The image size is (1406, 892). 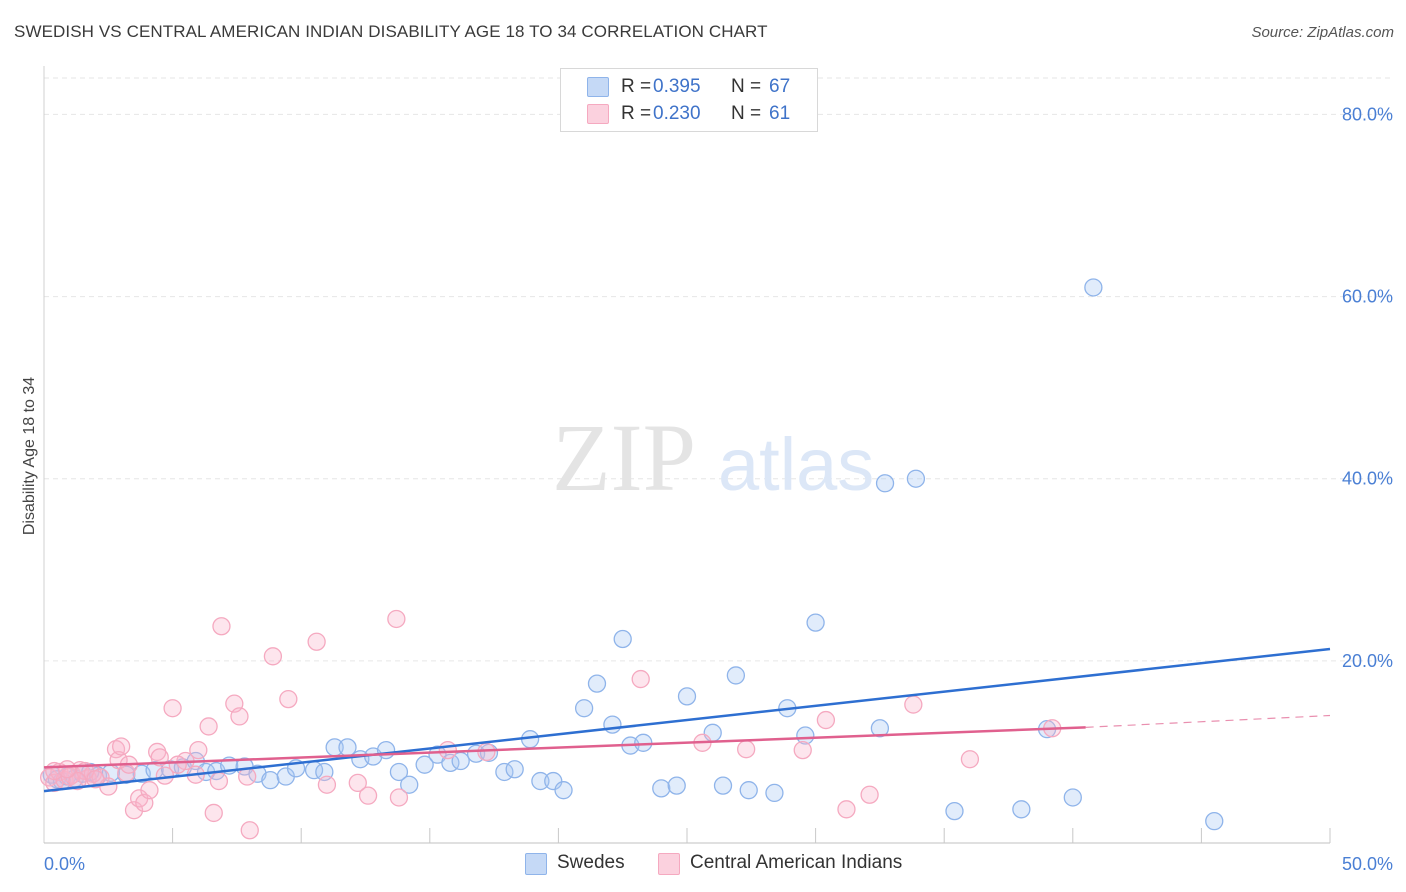 I want to click on trend-line-swedes, so click(x=687, y=720).